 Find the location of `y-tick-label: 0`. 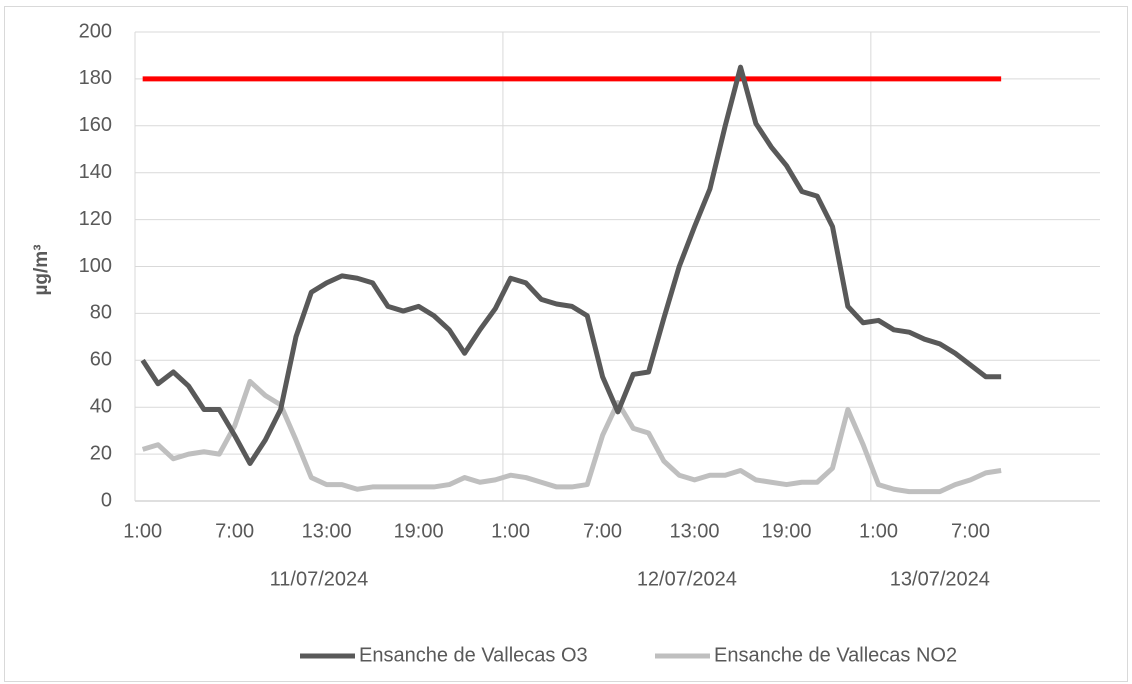

y-tick-label: 0 is located at coordinates (106, 500).